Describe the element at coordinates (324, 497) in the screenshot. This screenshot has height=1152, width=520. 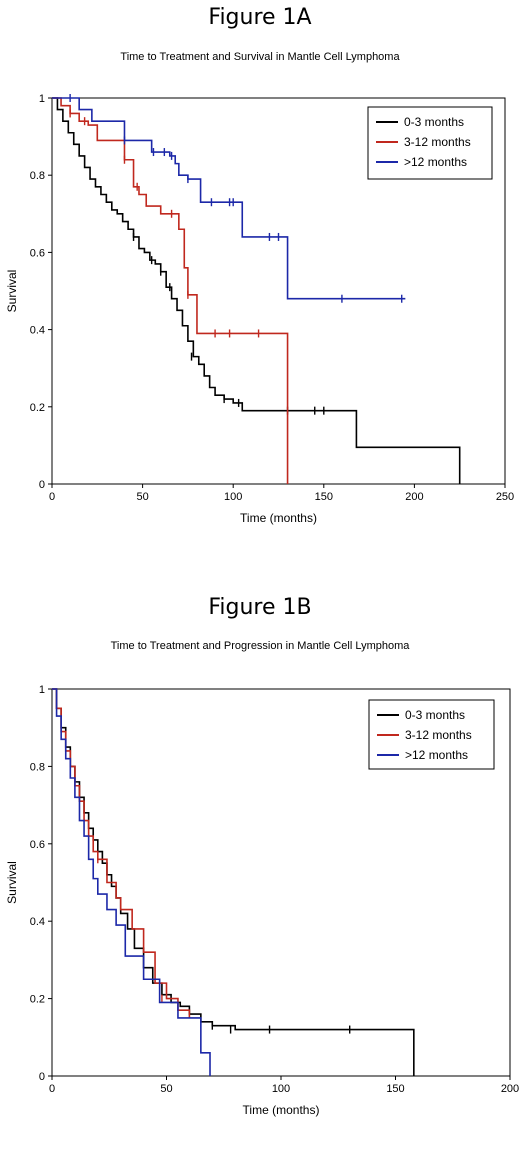
I see `fig1a-x-tick-label: 150` at that location.